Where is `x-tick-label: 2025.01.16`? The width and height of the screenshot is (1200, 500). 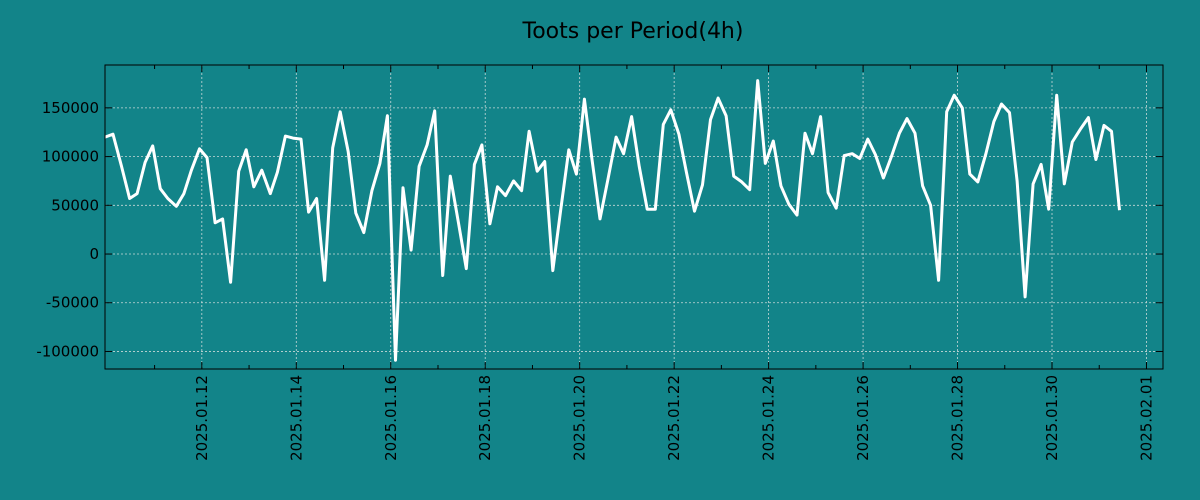
x-tick-label: 2025.01.16 is located at coordinates (391, 418).